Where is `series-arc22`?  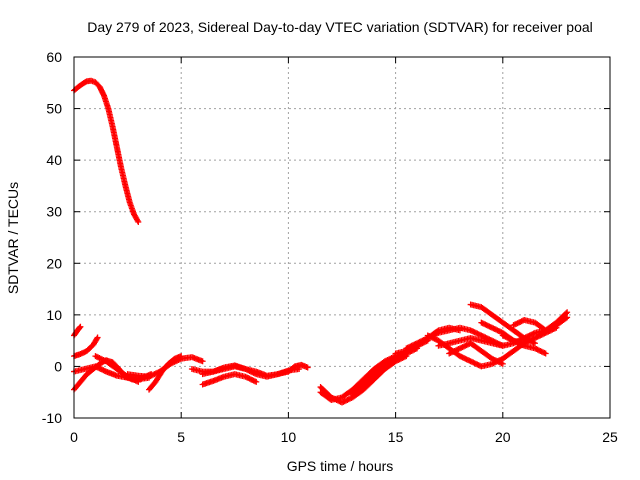 series-arc22 is located at coordinates (427, 340).